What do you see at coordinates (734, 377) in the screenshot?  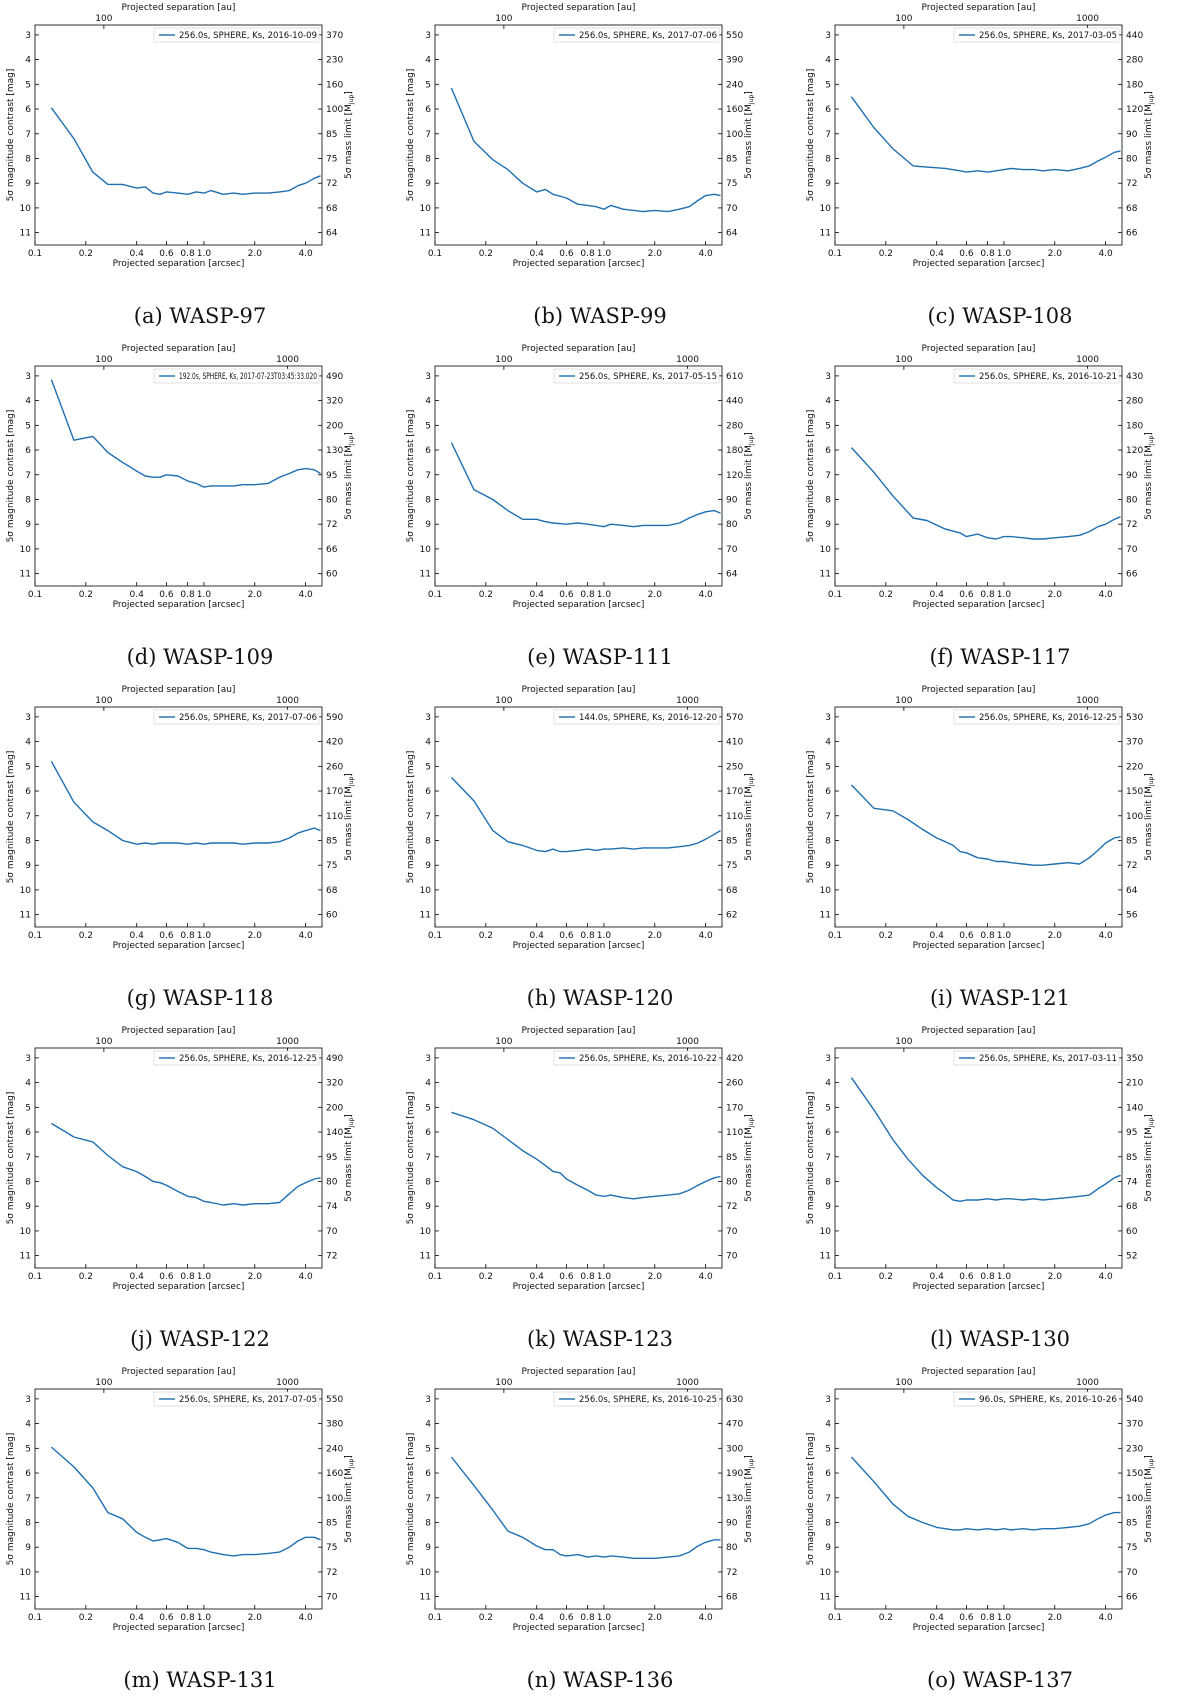 I see `mass-tick-label: 610` at bounding box center [734, 377].